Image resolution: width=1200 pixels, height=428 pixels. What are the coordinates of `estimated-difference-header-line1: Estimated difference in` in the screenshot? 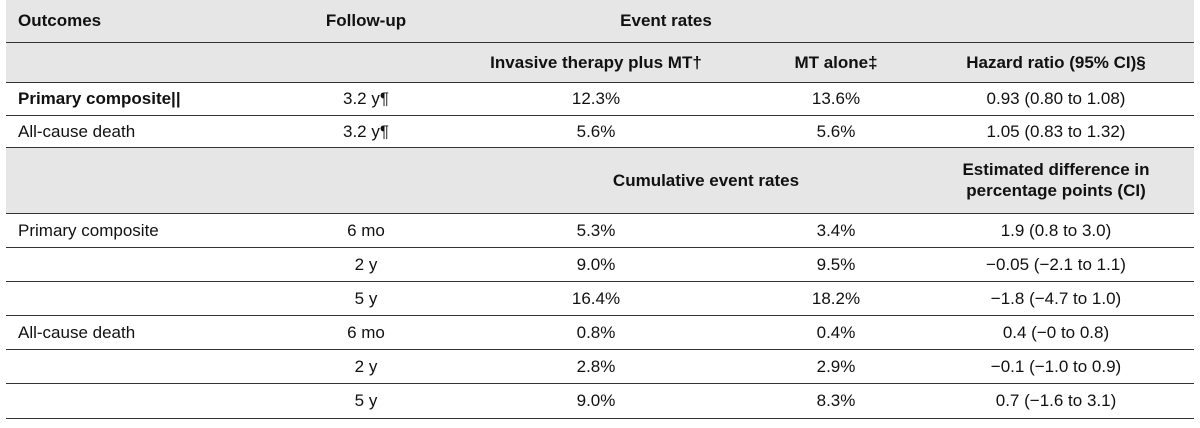 It's located at (1056, 170).